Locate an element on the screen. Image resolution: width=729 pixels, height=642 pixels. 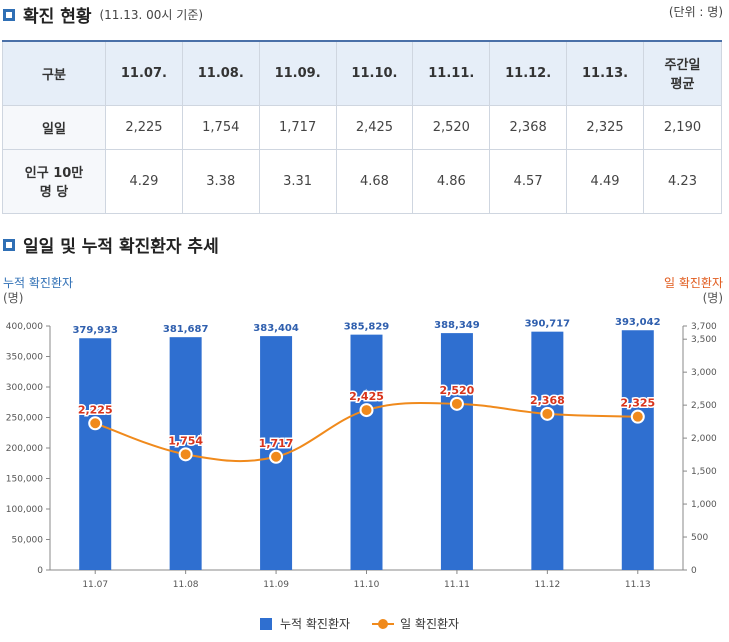
table-cell: 1,717 is located at coordinates (297, 127).